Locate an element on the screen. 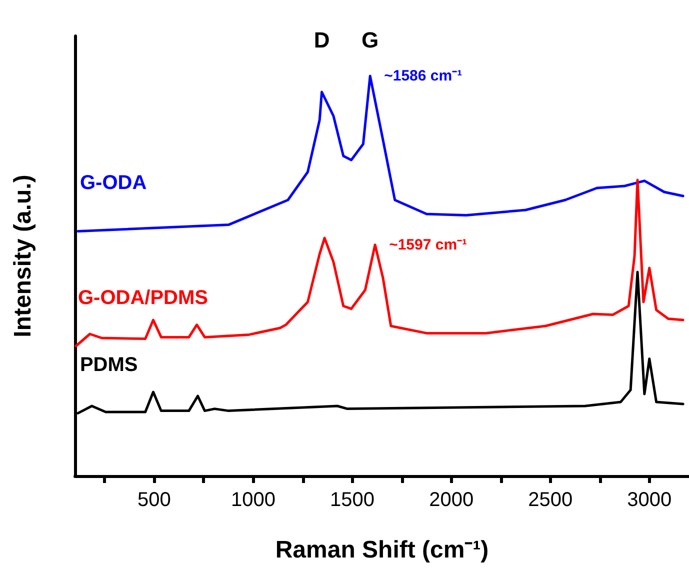 The width and height of the screenshot is (689, 577). y-axis-title: Intensity (a.u.) is located at coordinates (23, 256).